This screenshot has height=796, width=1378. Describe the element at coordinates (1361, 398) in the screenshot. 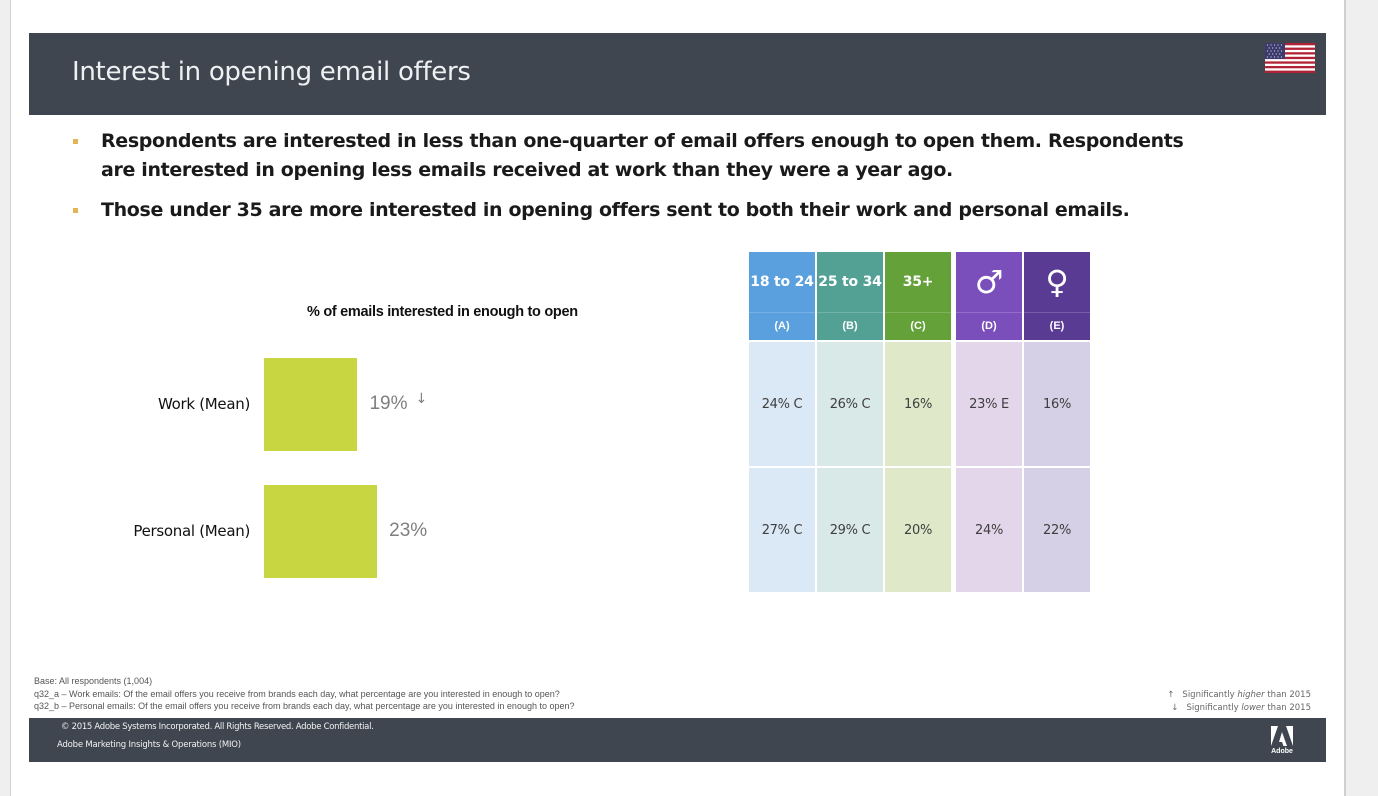

I see `viewer-scrollbar-panel` at that location.